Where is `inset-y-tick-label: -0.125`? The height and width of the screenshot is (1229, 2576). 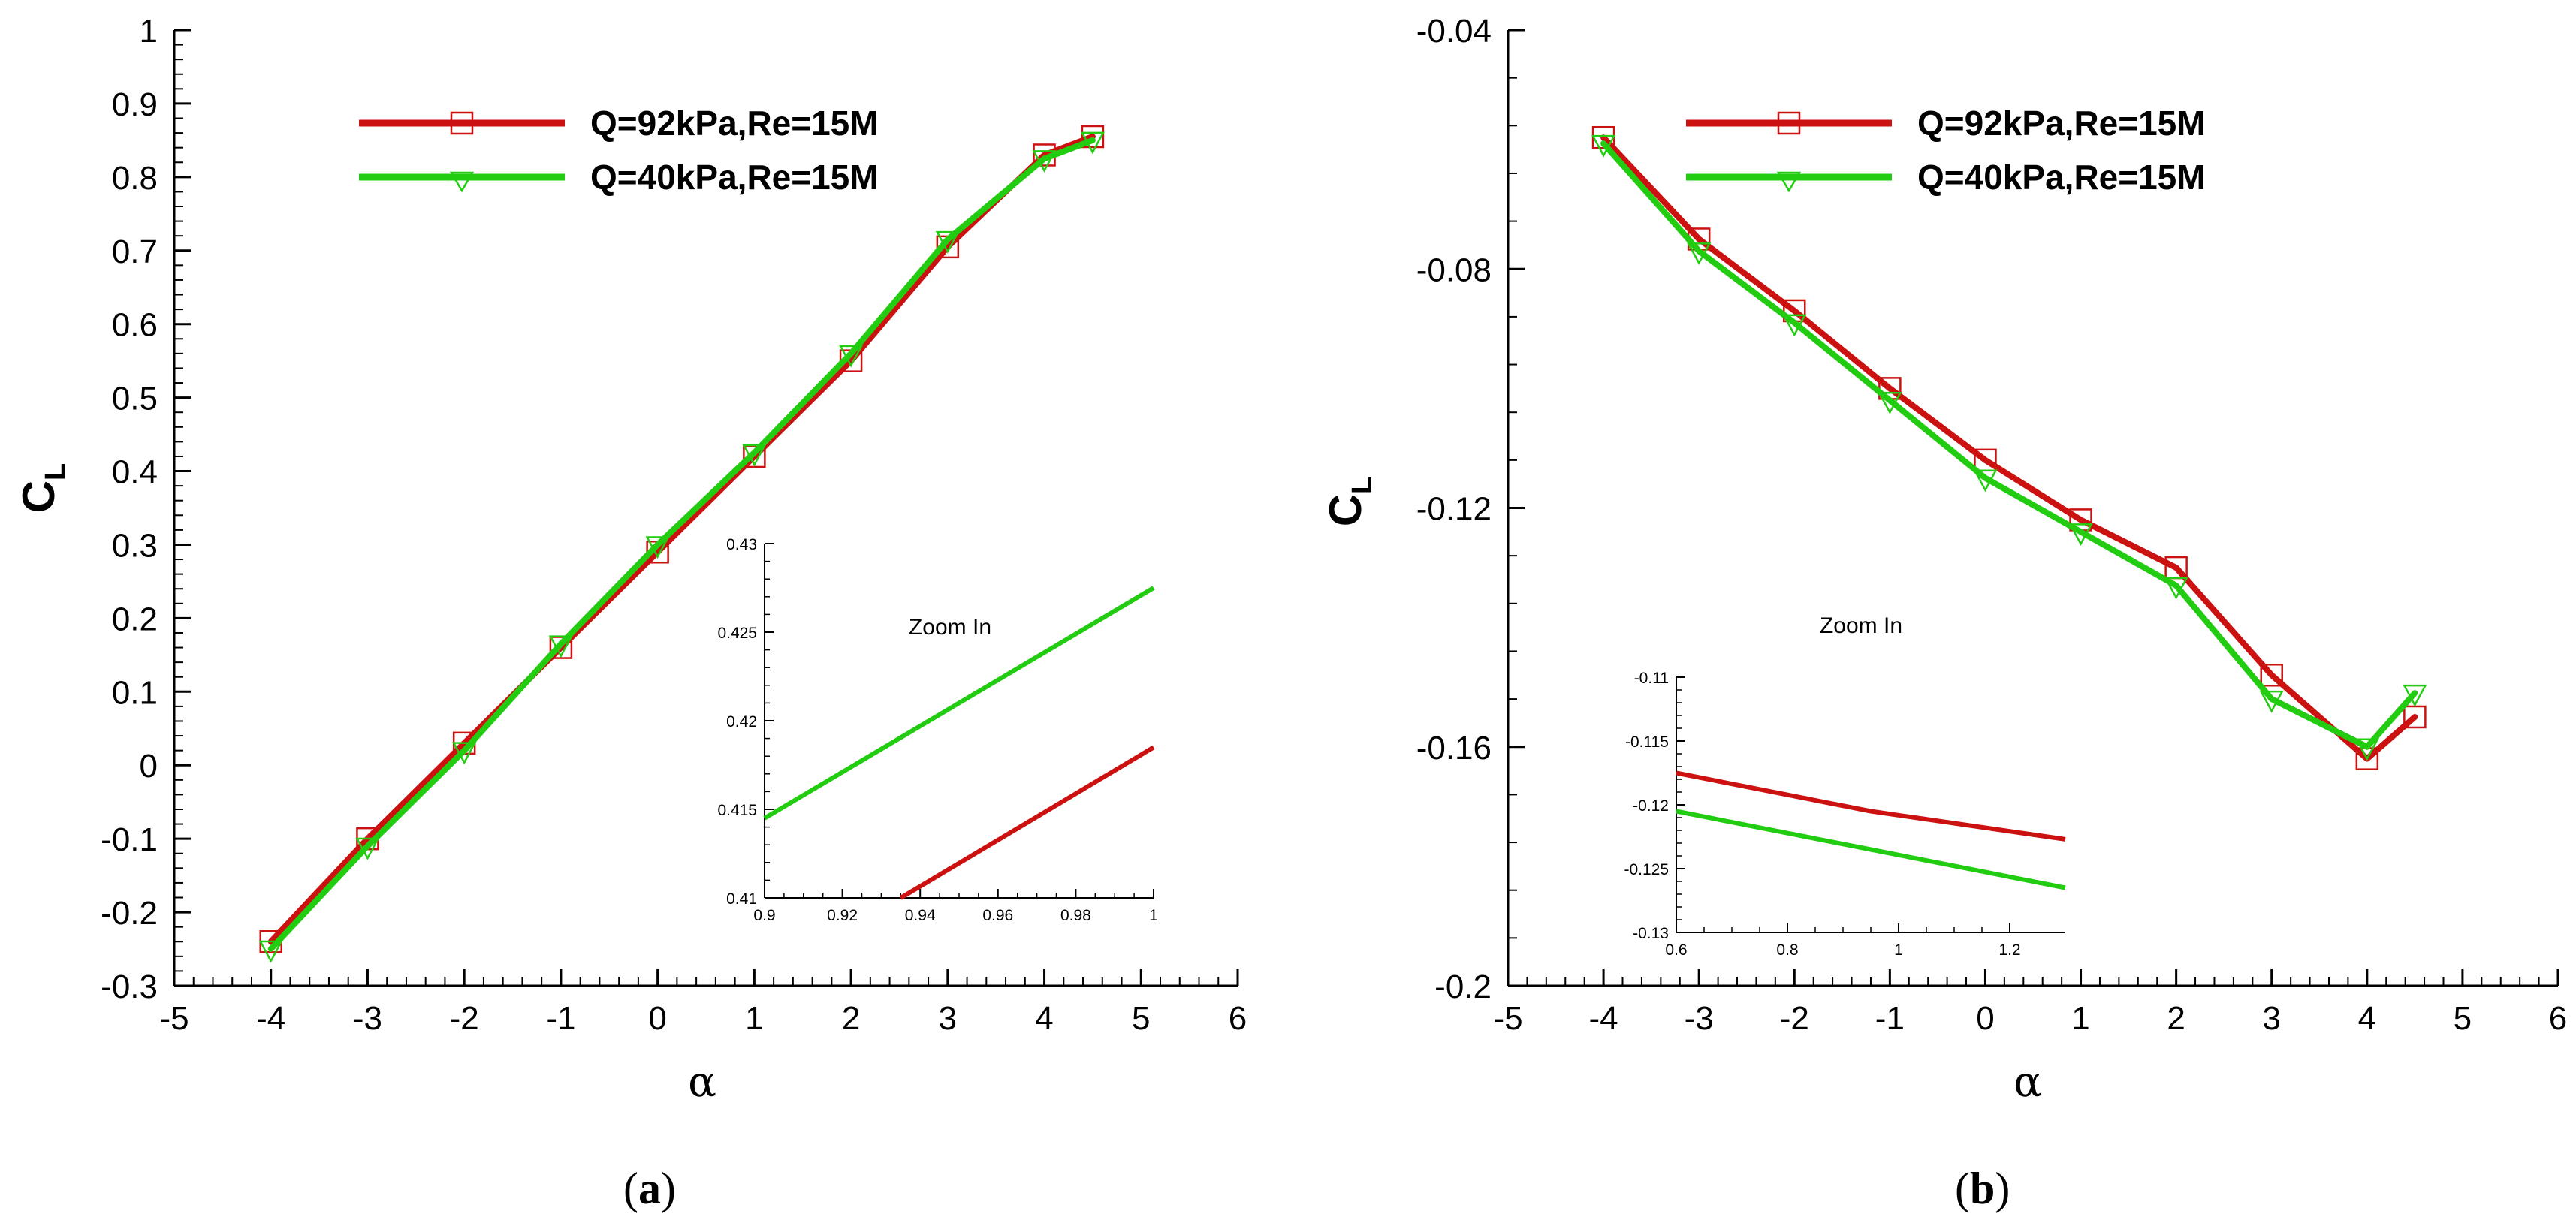 inset-y-tick-label: -0.125 is located at coordinates (1647, 869).